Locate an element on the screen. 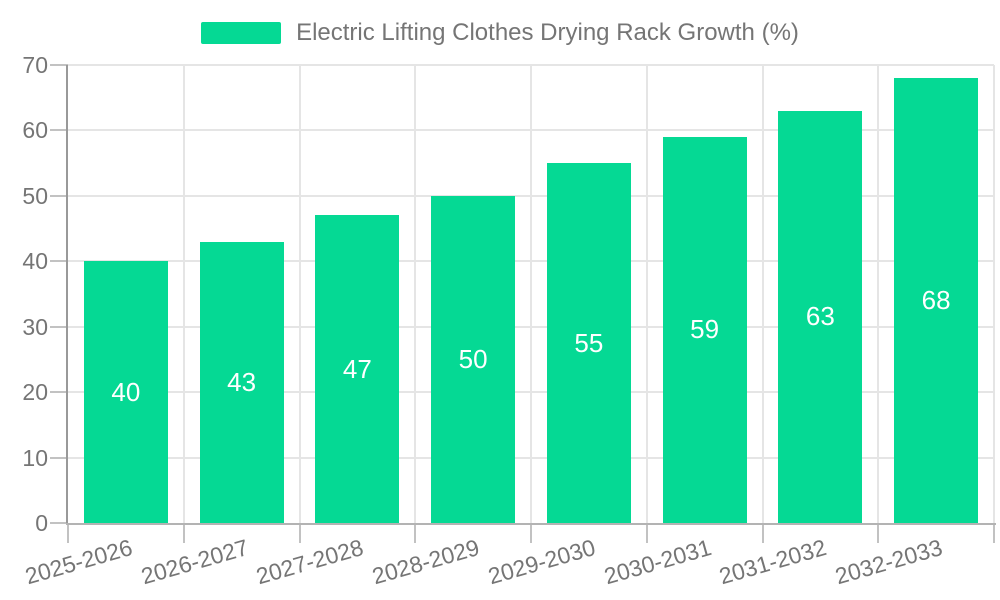 The height and width of the screenshot is (600, 1000). bar-value-label: 63 is located at coordinates (820, 316).